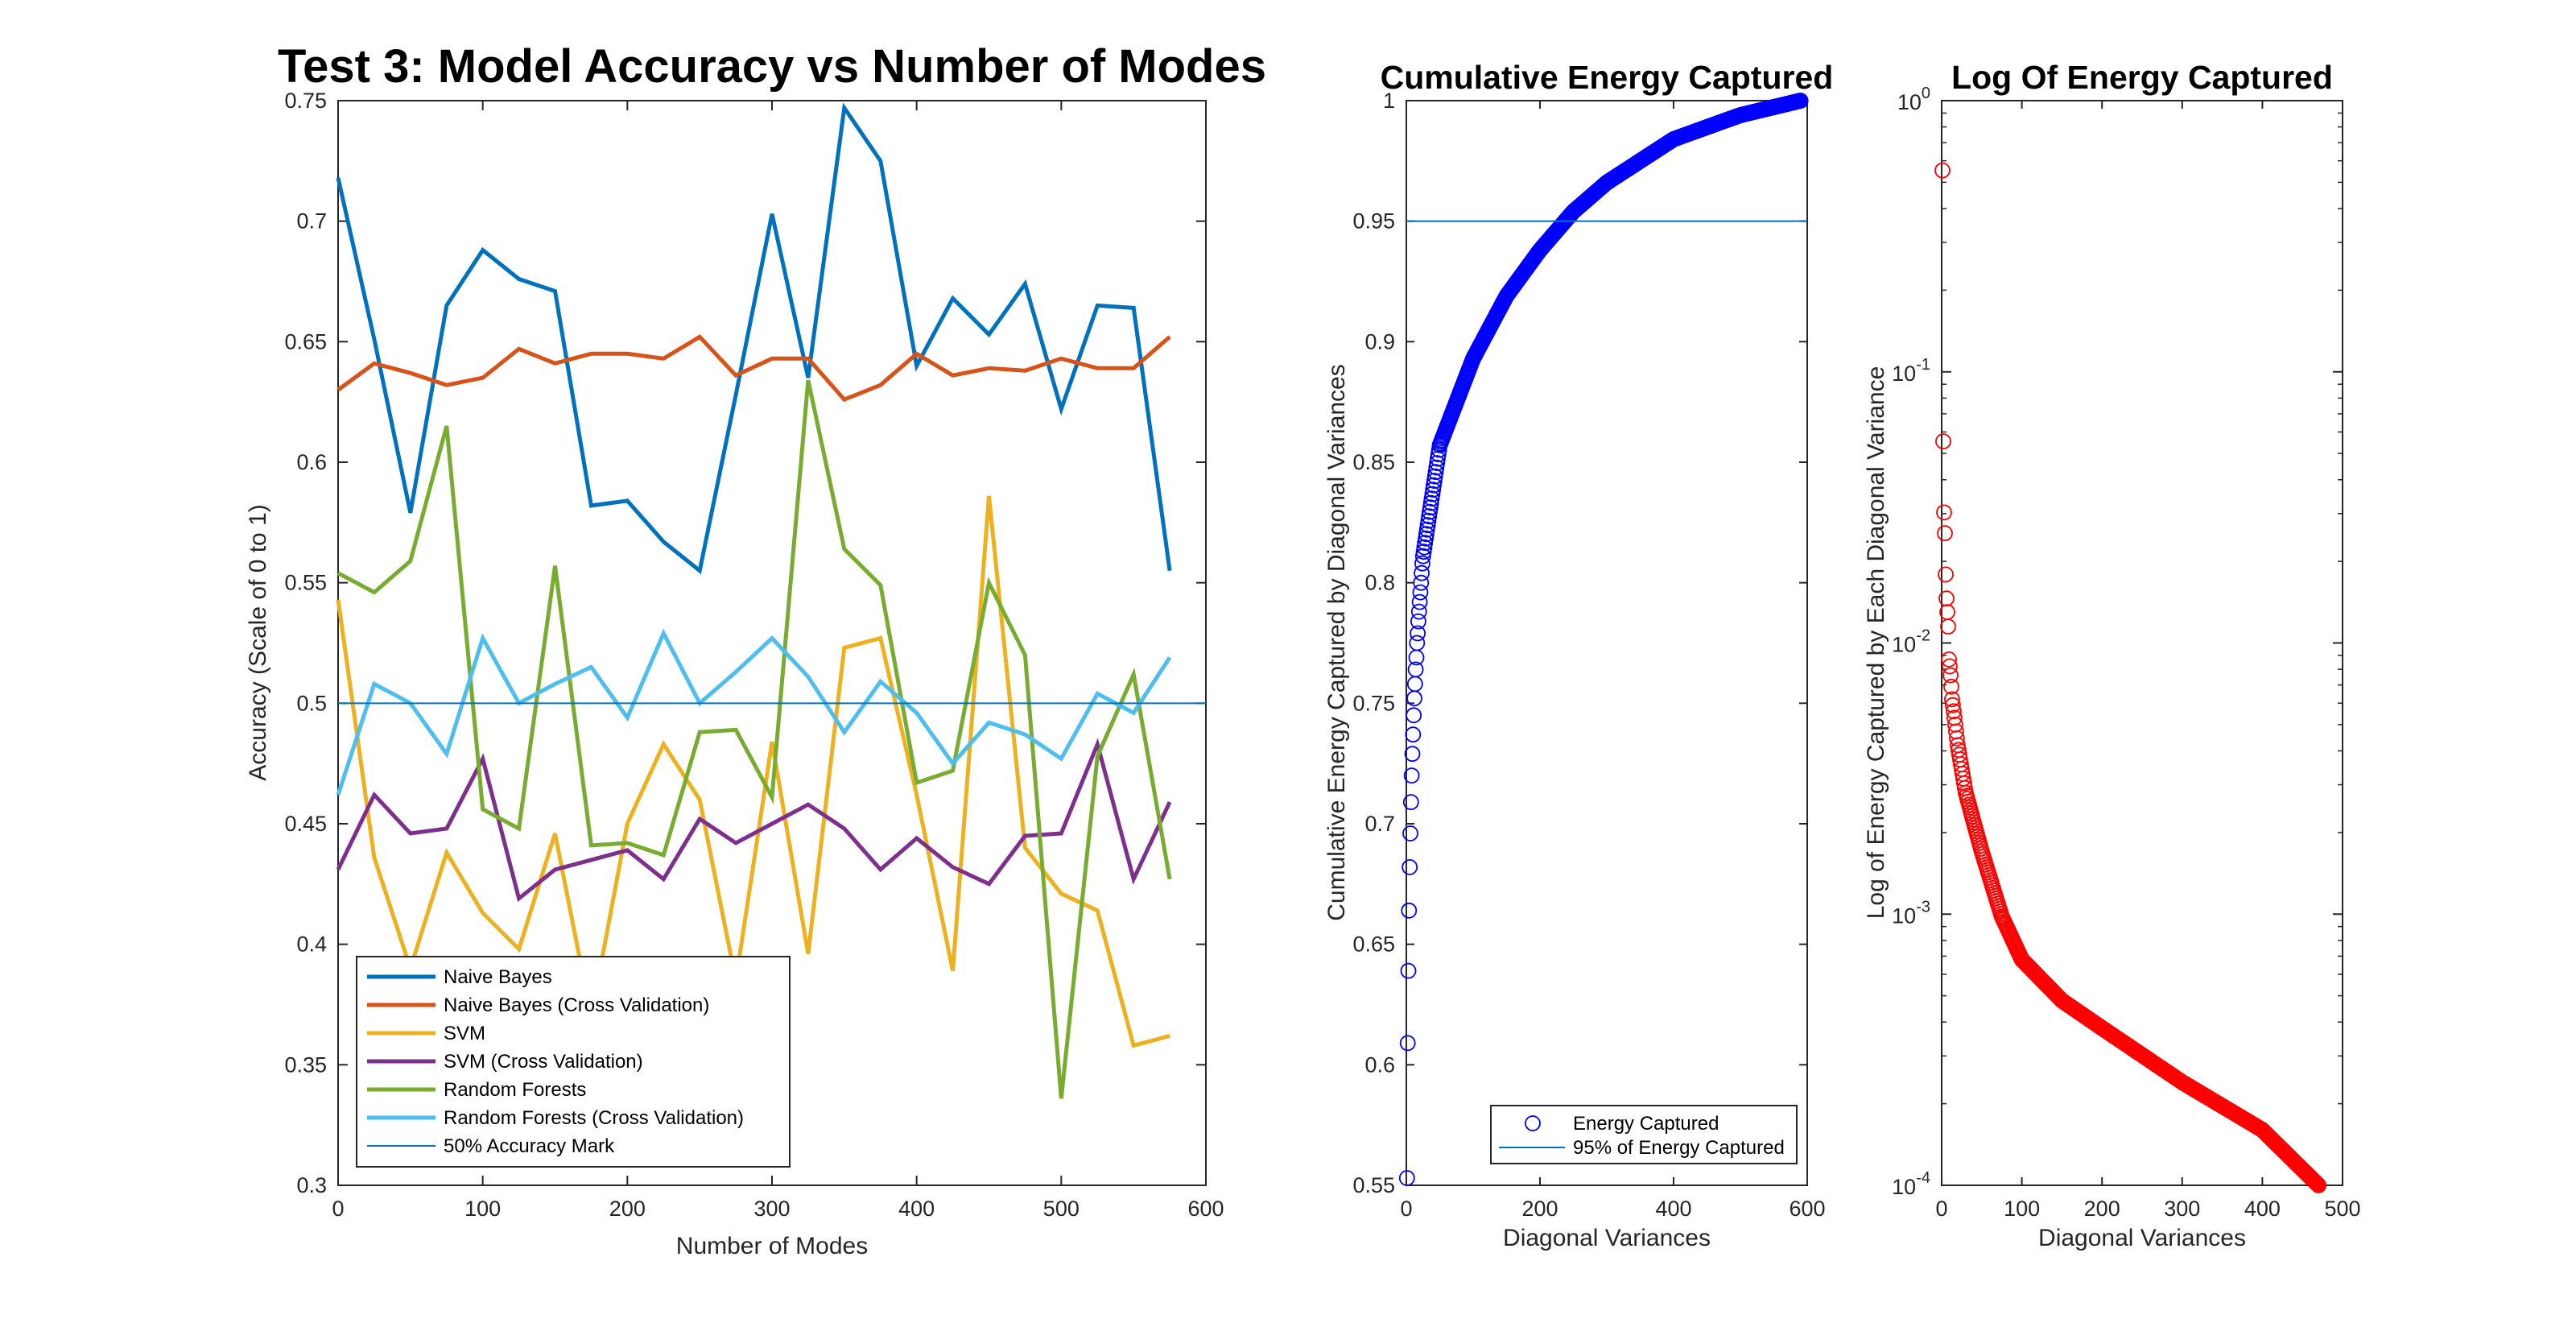 This screenshot has width=2576, height=1323. What do you see at coordinates (305, 101) in the screenshot?
I see `accuracy-y-tick-label: 0.75` at bounding box center [305, 101].